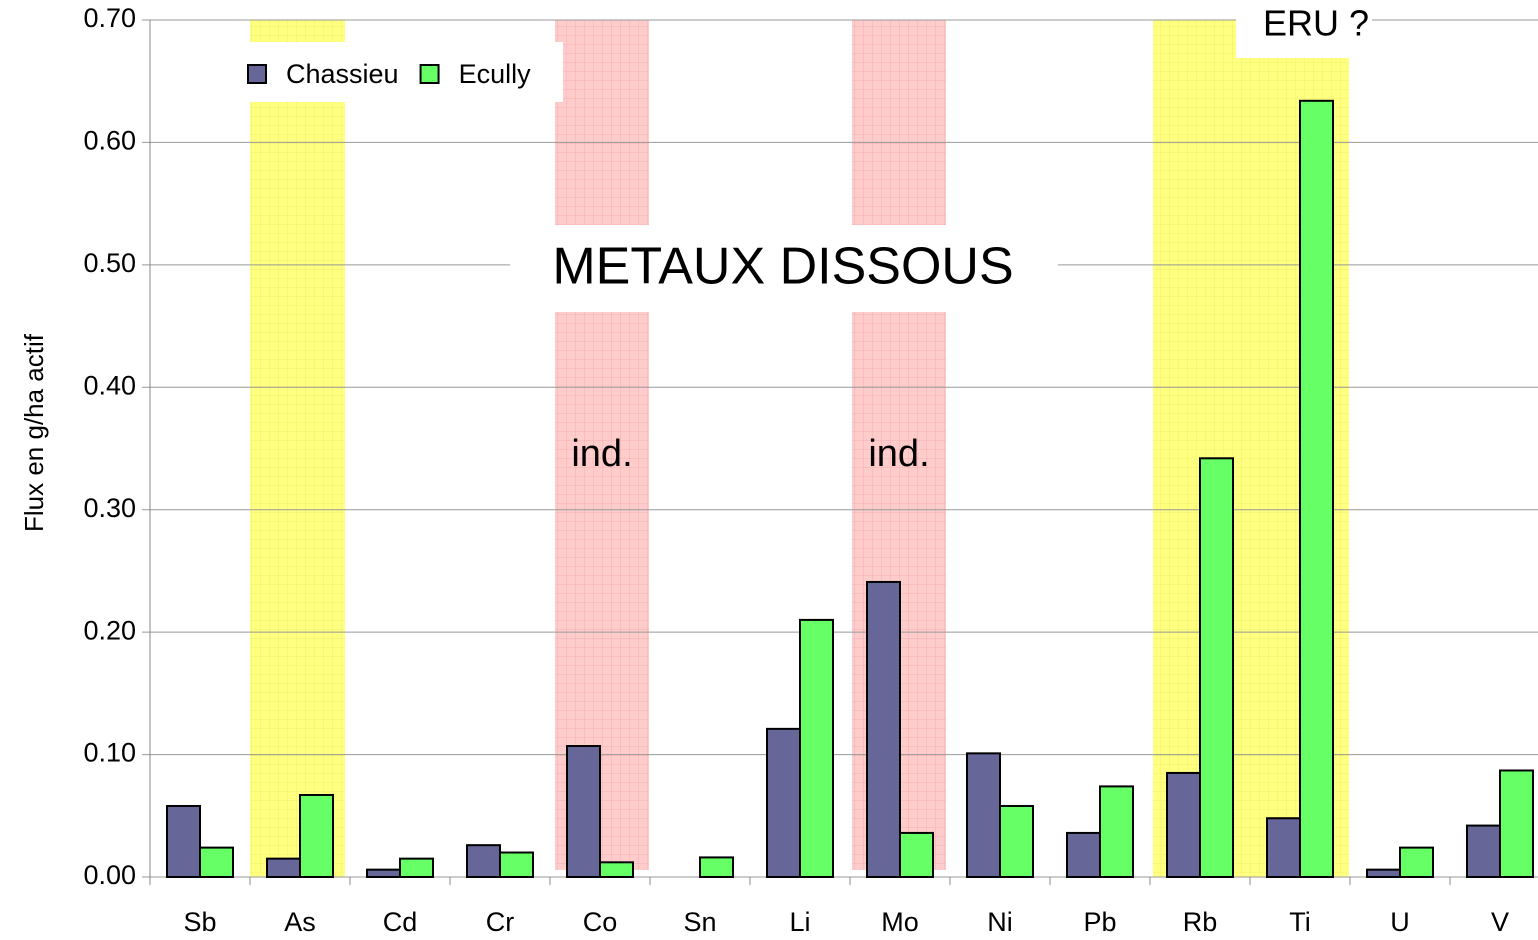 The height and width of the screenshot is (940, 1538). What do you see at coordinates (109, 753) in the screenshot?
I see `y-tick-label: 0.10` at bounding box center [109, 753].